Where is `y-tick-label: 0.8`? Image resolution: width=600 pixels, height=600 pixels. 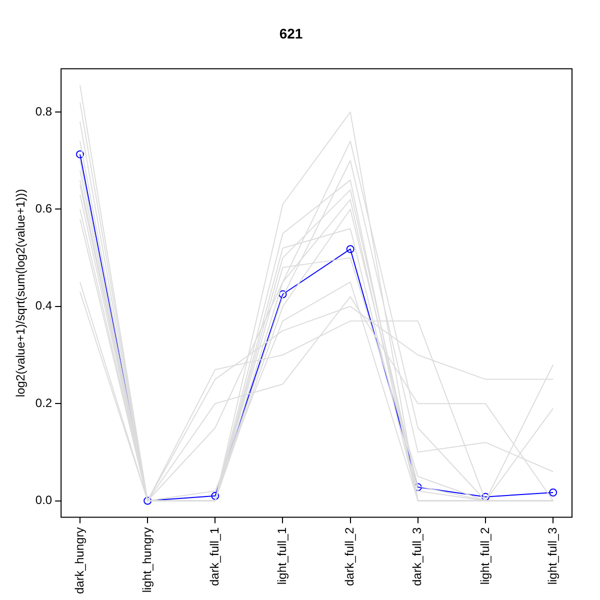 y-tick-label: 0.8 is located at coordinates (43, 111).